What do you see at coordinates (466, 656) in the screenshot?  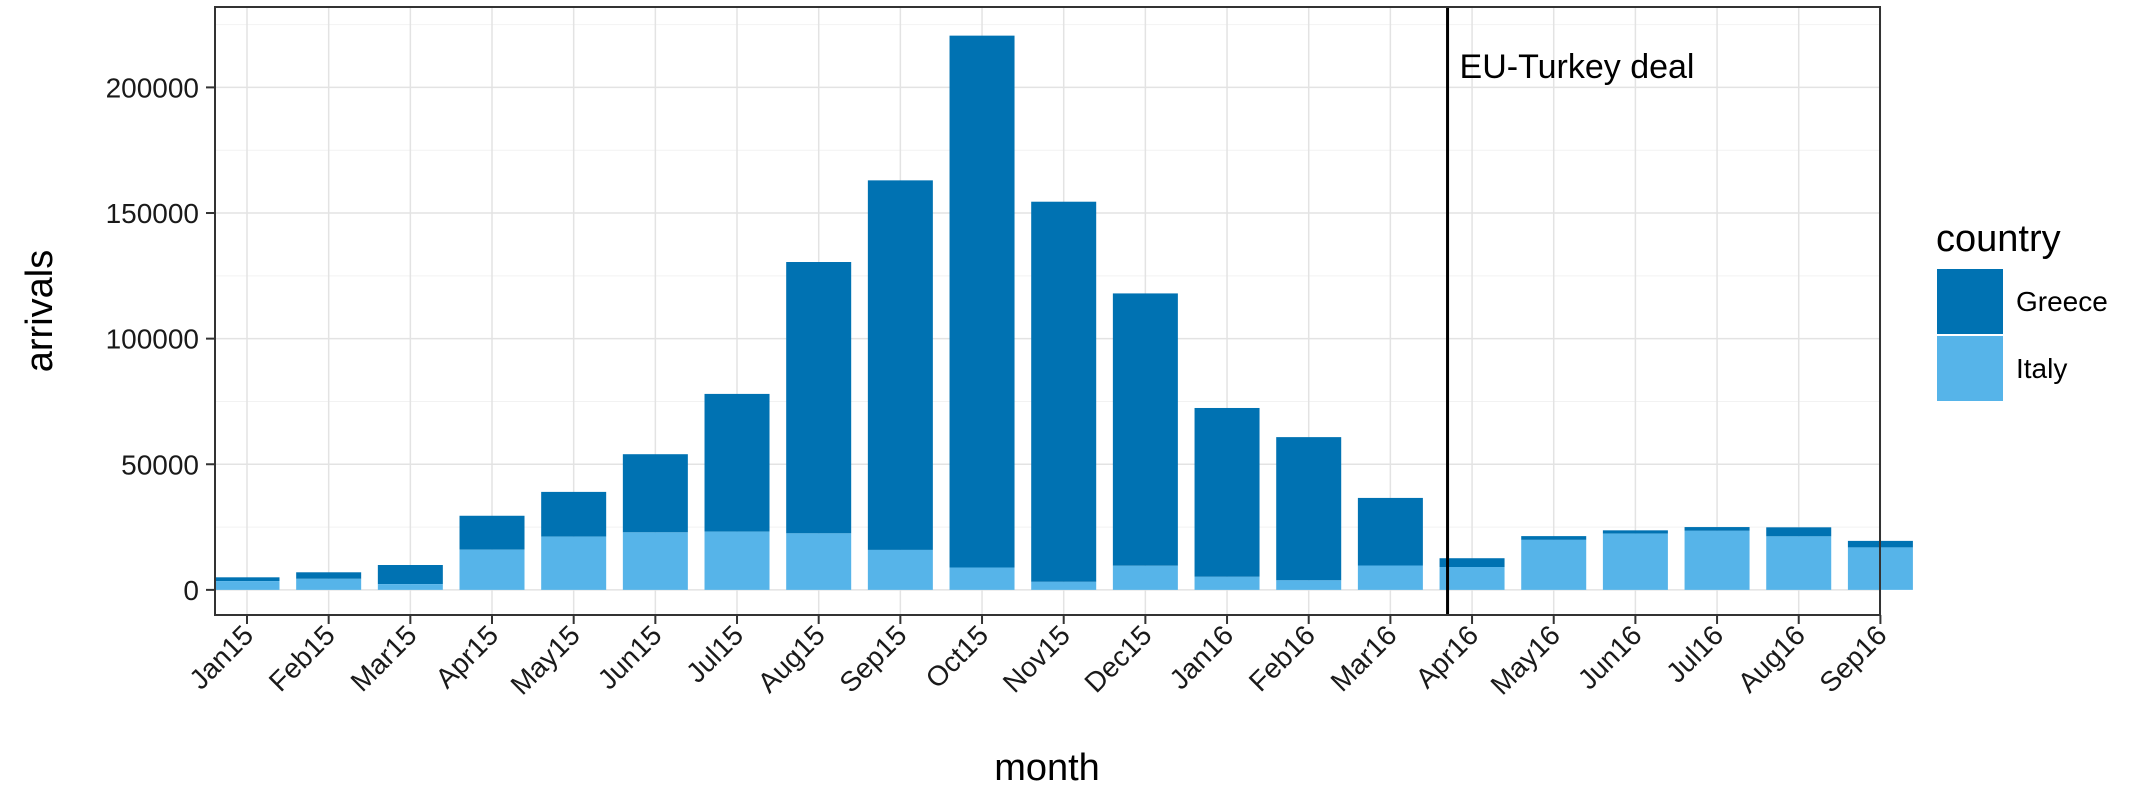 I see `x-tick-label: Apr15` at bounding box center [466, 656].